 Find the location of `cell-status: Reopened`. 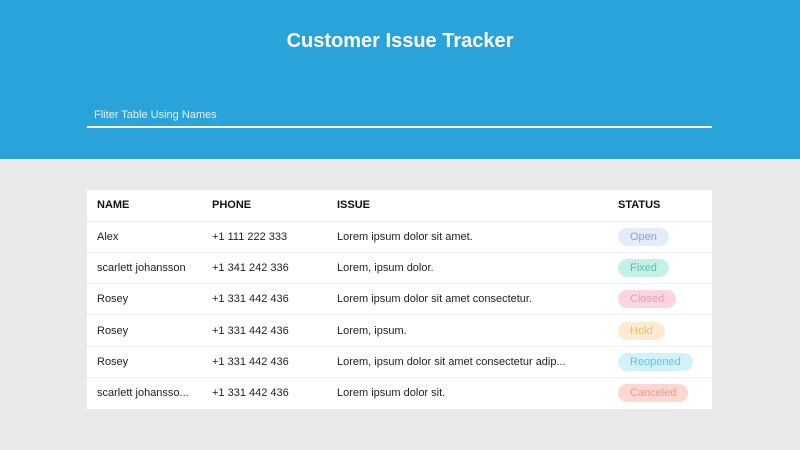

cell-status: Reopened is located at coordinates (665, 362).